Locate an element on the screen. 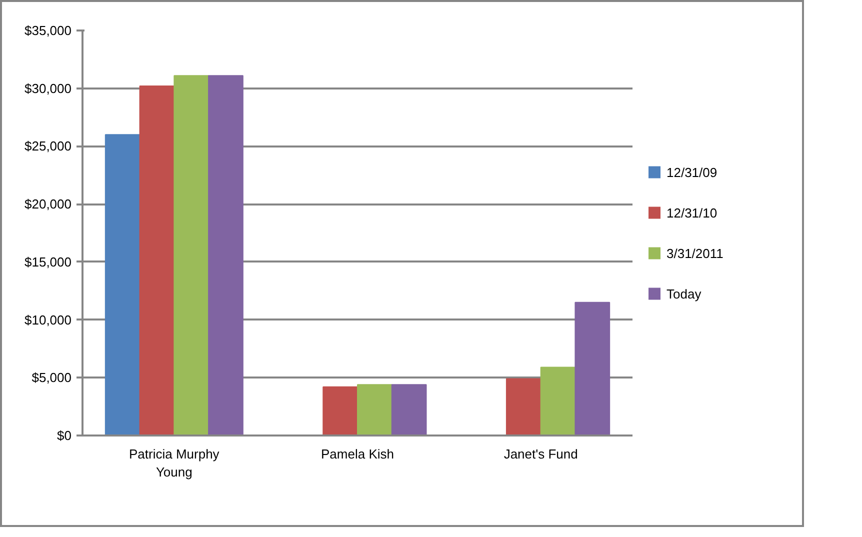 Image resolution: width=862 pixels, height=537 pixels. legend-label: 12/31/09 is located at coordinates (692, 172).